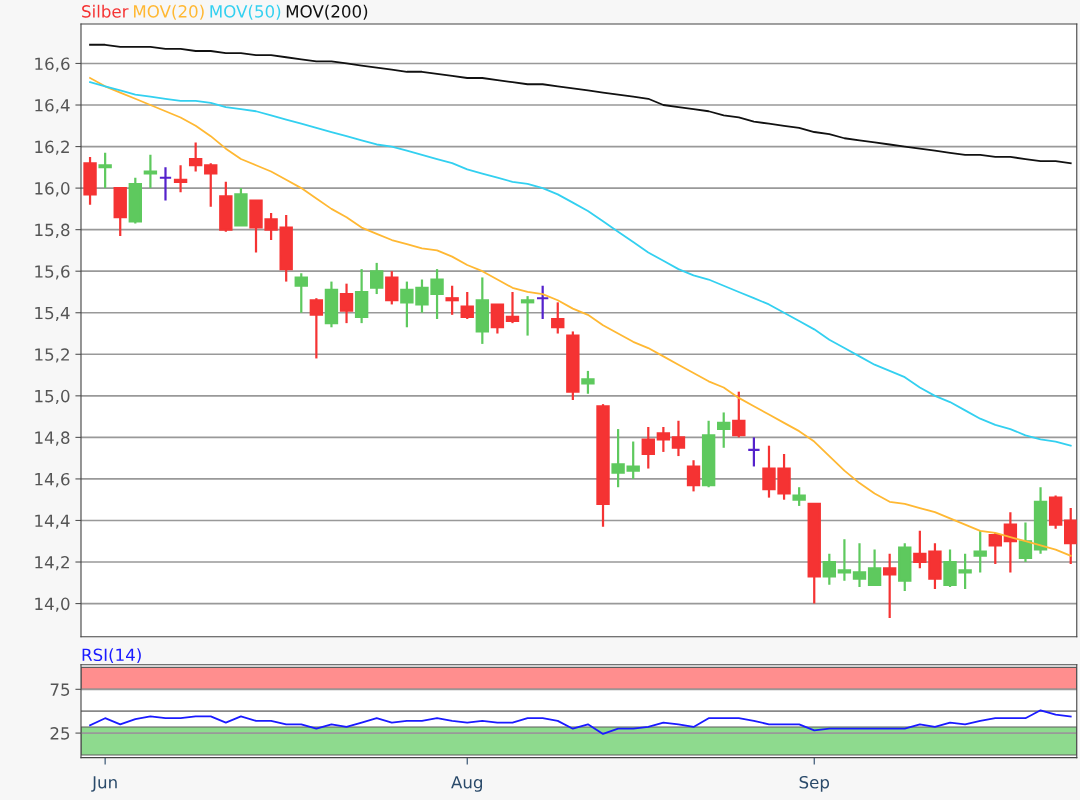  I want to click on x-tick-label: Jun, so click(104, 784).